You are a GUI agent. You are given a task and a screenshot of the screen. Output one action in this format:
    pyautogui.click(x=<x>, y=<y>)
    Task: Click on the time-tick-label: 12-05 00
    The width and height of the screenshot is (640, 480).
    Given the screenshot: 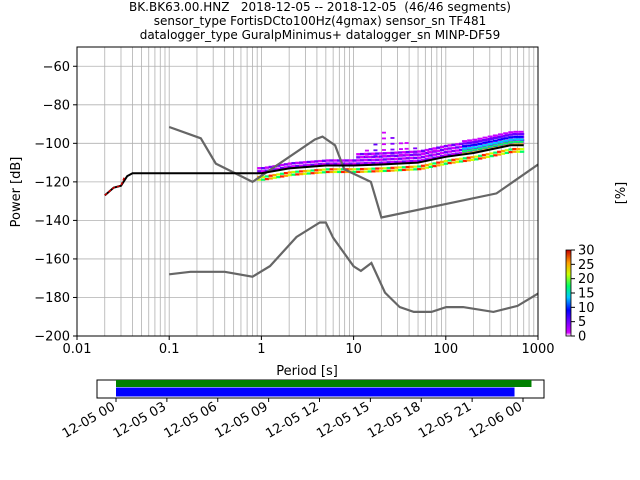 What is the action you would take?
    pyautogui.click(x=89, y=420)
    